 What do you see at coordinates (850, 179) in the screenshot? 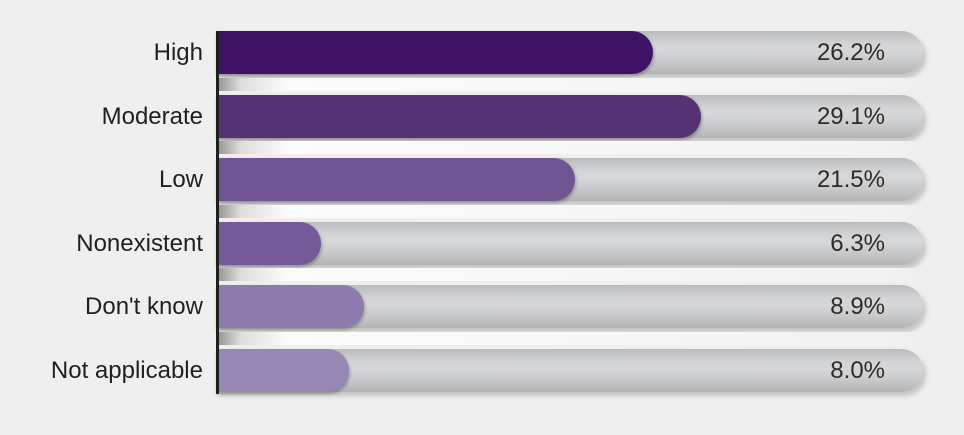
I see `value-label: 21.5%` at bounding box center [850, 179].